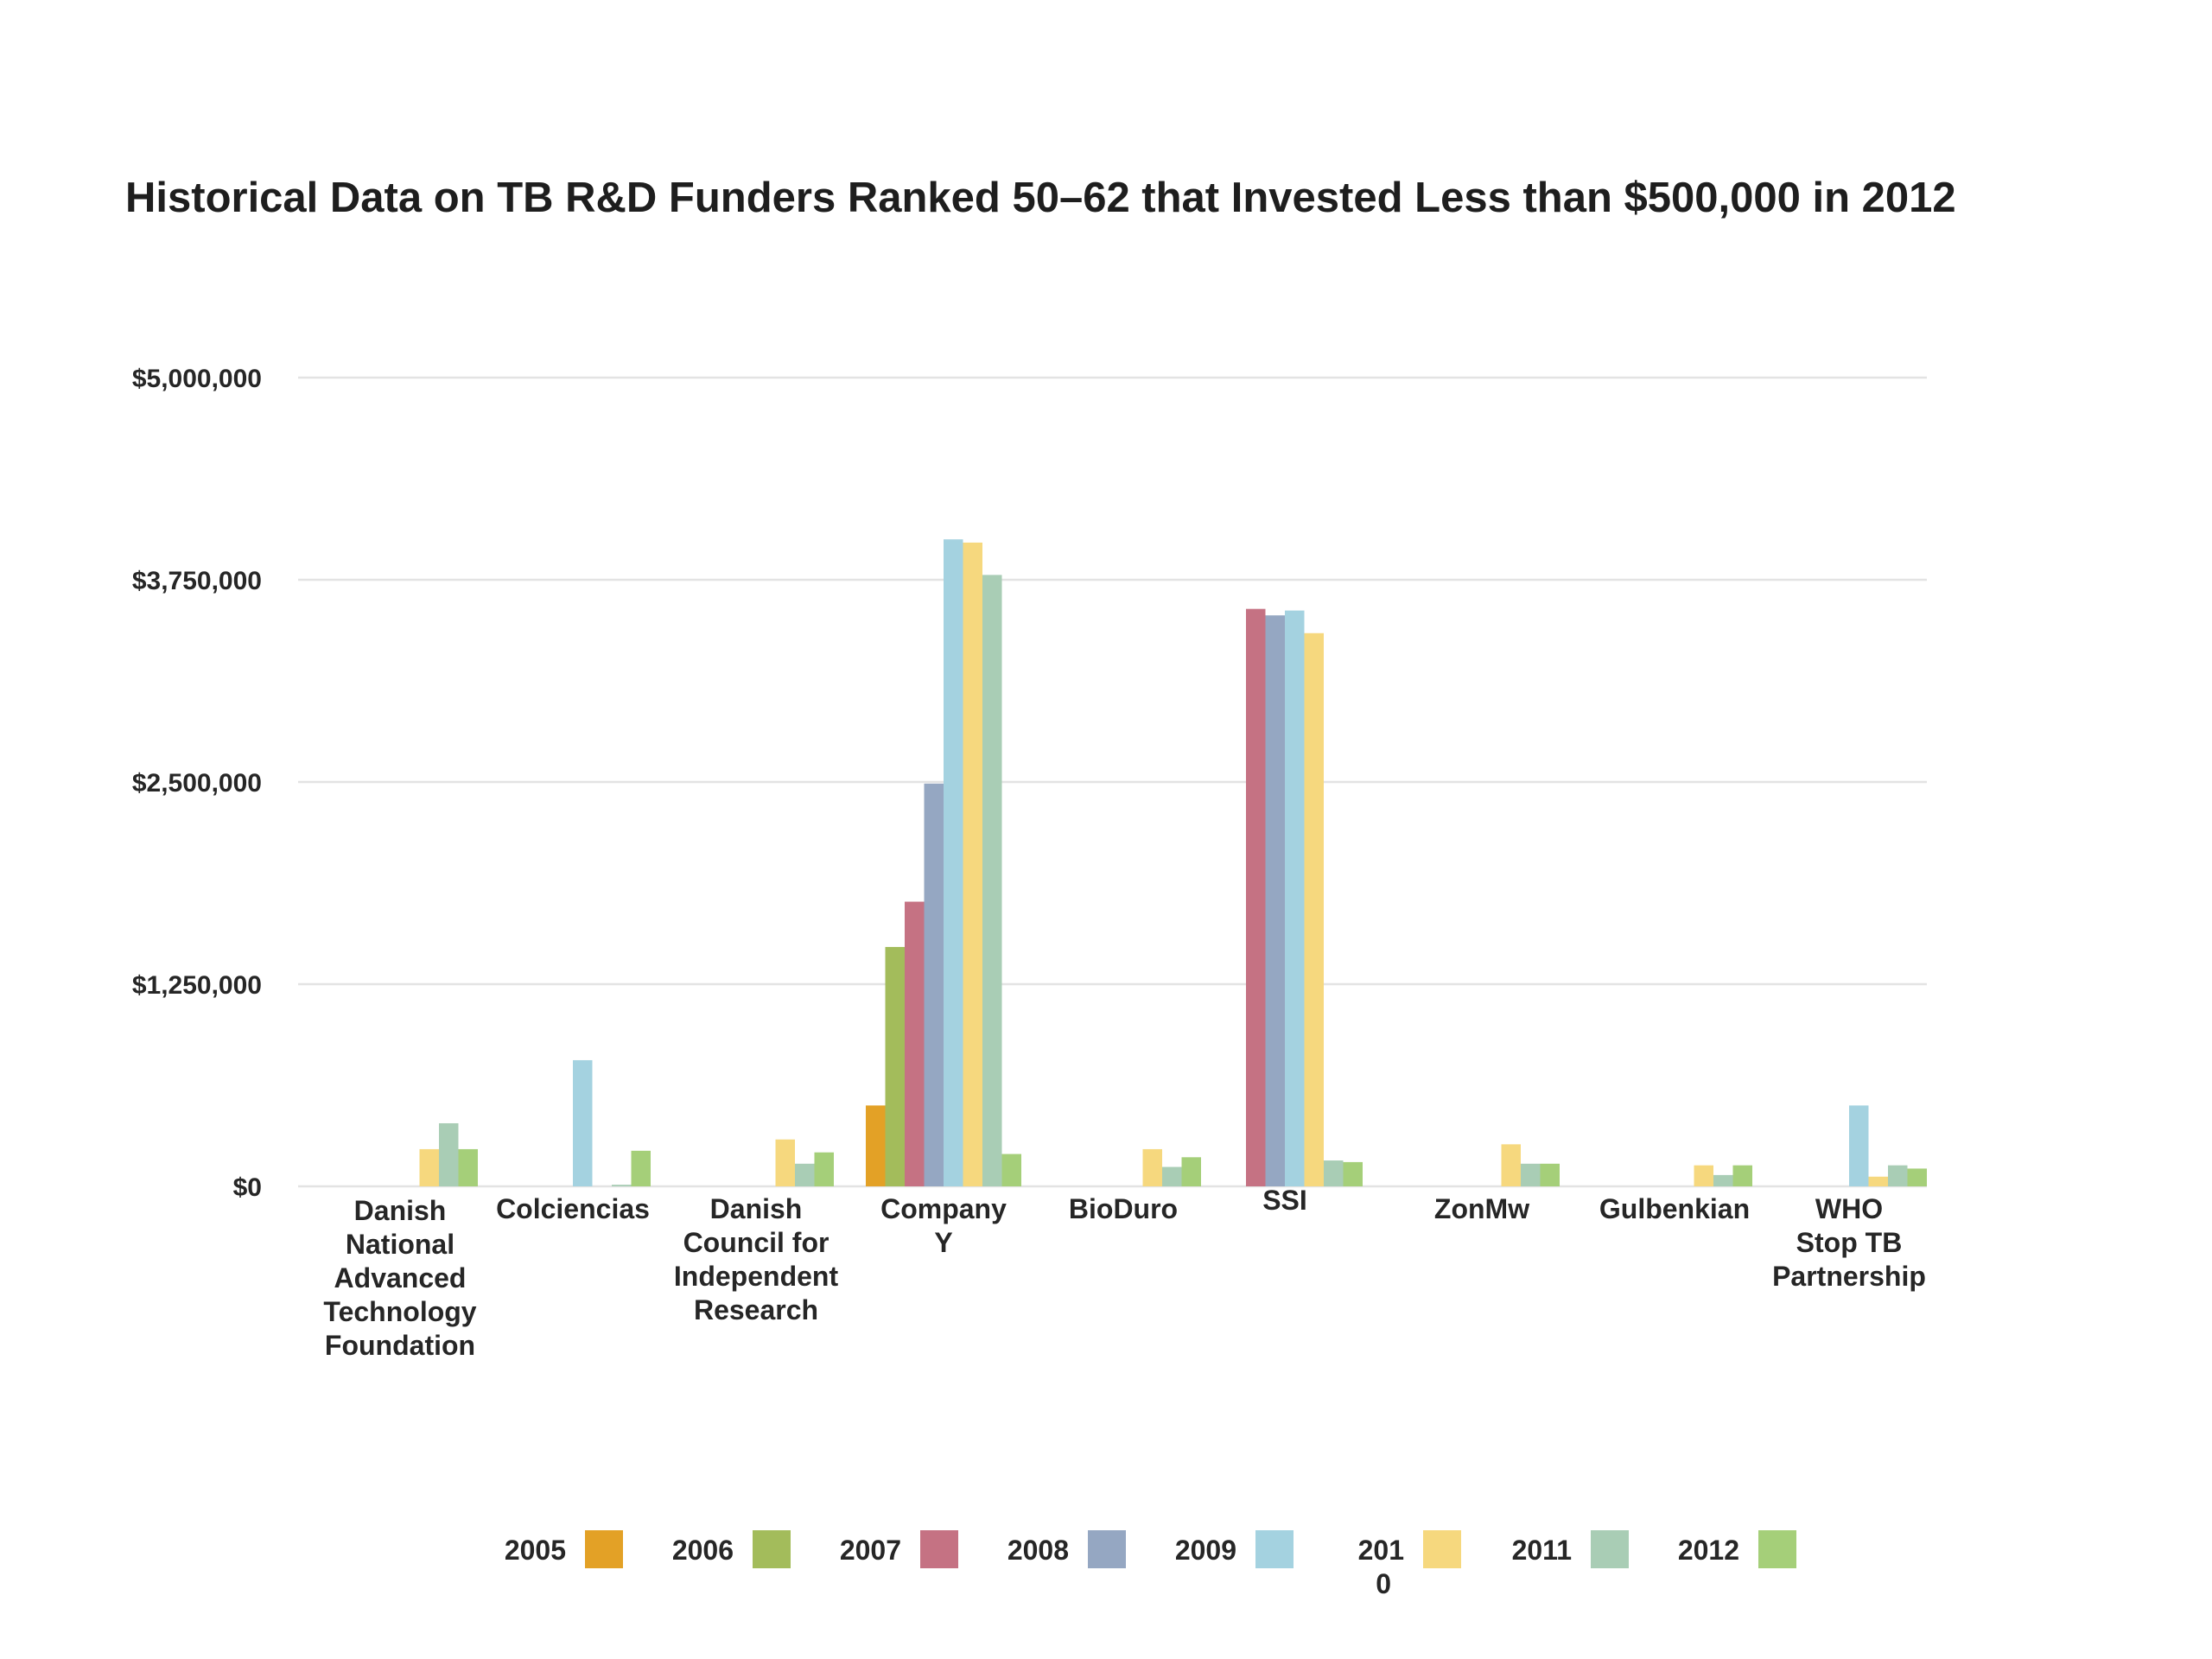  Describe the element at coordinates (1481, 1208) in the screenshot. I see `x-category-label: ZonMw` at that location.